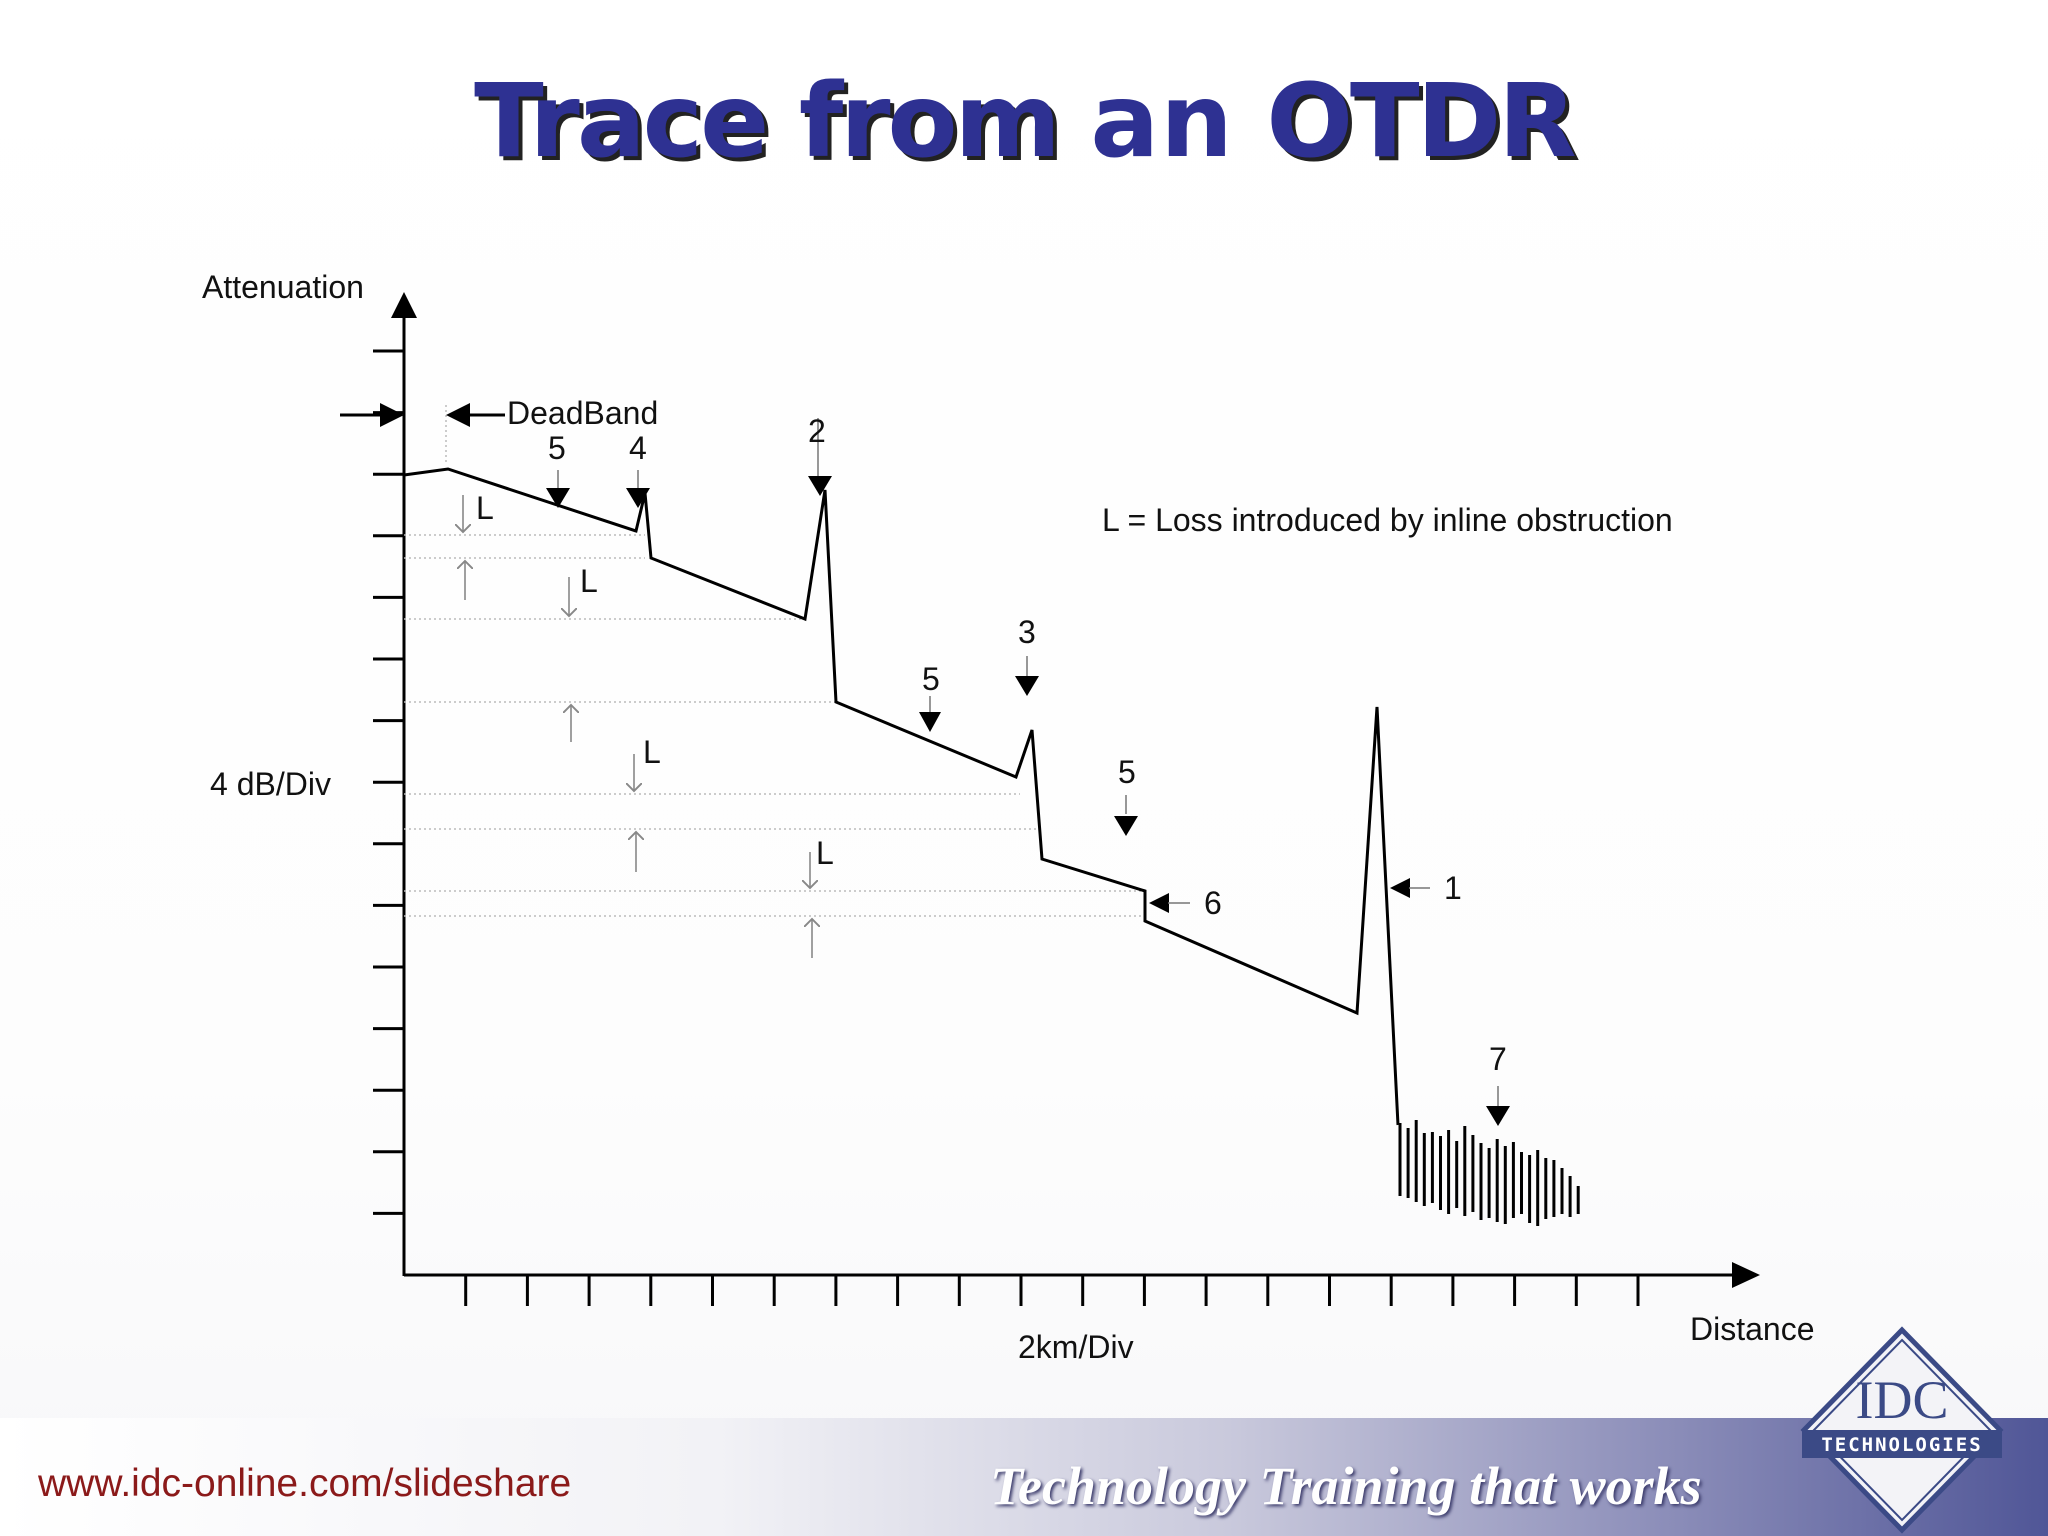 The image size is (2048, 1536). What do you see at coordinates (1213, 903) in the screenshot?
I see `marker-6-label: 6` at bounding box center [1213, 903].